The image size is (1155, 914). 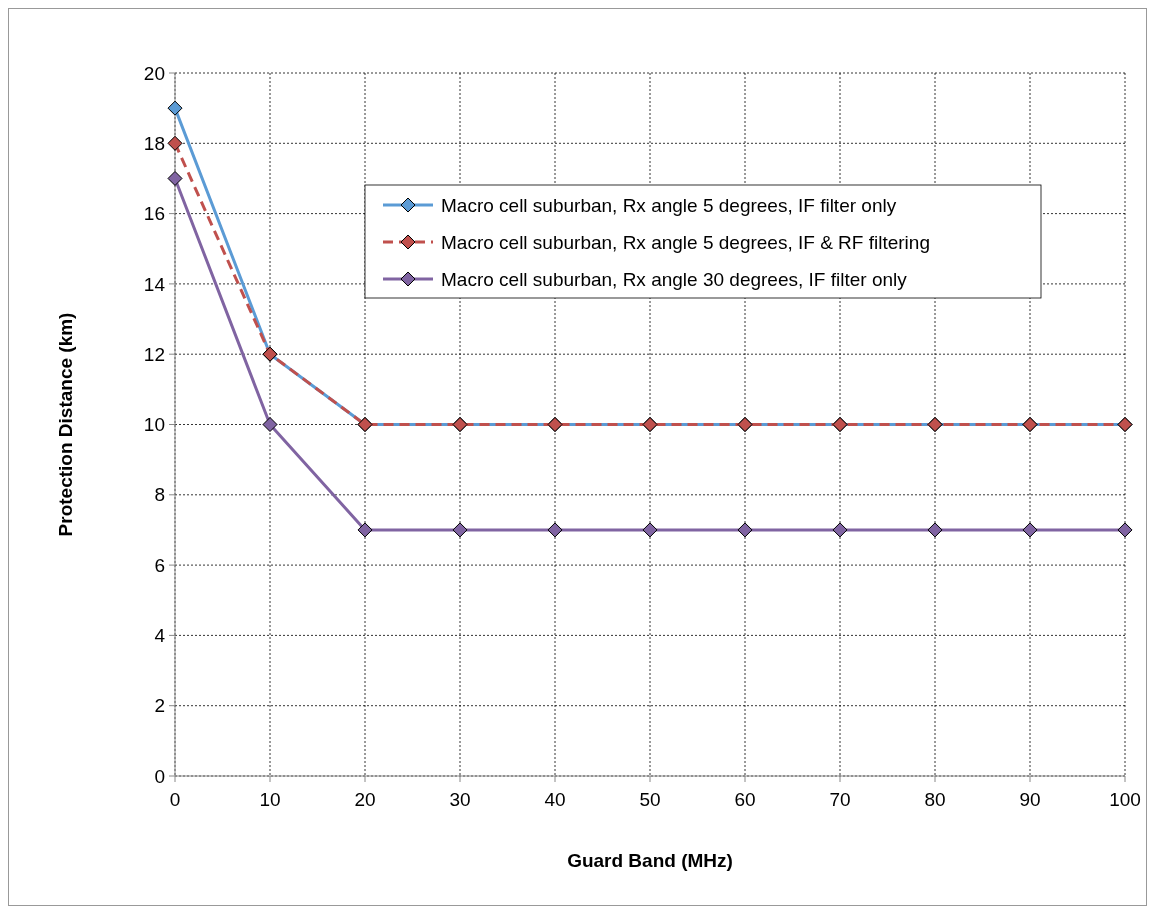 What do you see at coordinates (745, 799) in the screenshot?
I see `x-tick-label: 60` at bounding box center [745, 799].